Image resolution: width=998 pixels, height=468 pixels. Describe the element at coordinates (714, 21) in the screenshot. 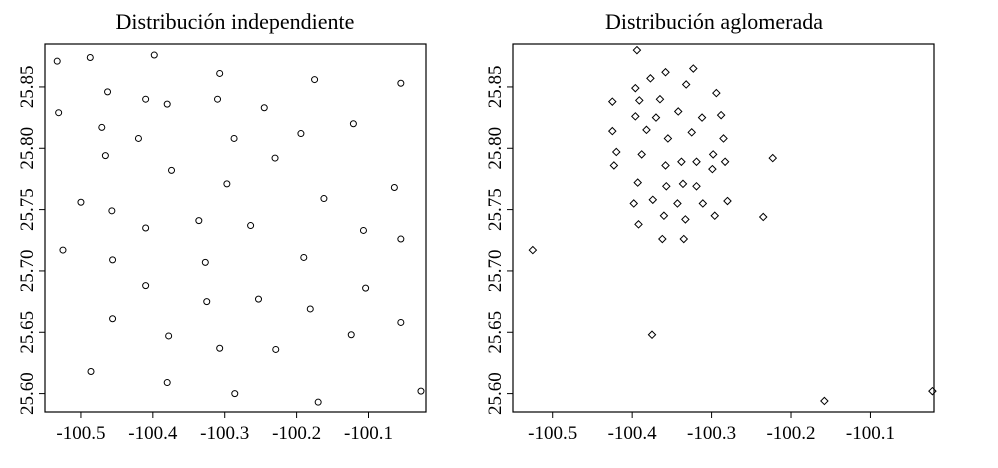

I see `chart-title: Distribución aglomerada` at that location.